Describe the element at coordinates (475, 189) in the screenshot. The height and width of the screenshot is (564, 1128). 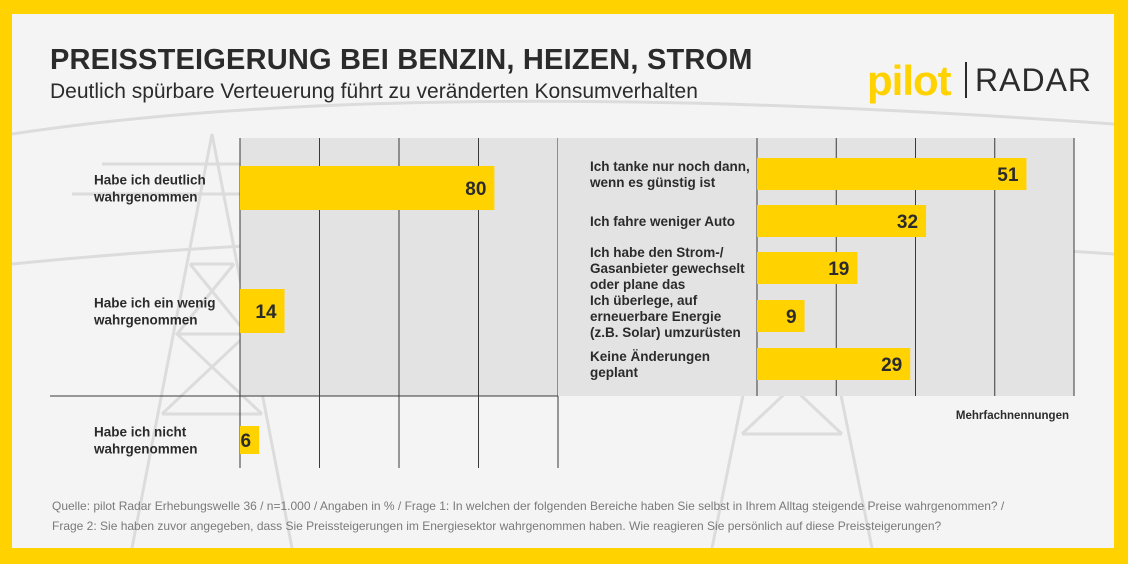
I see `chart1-value-label: 80` at that location.